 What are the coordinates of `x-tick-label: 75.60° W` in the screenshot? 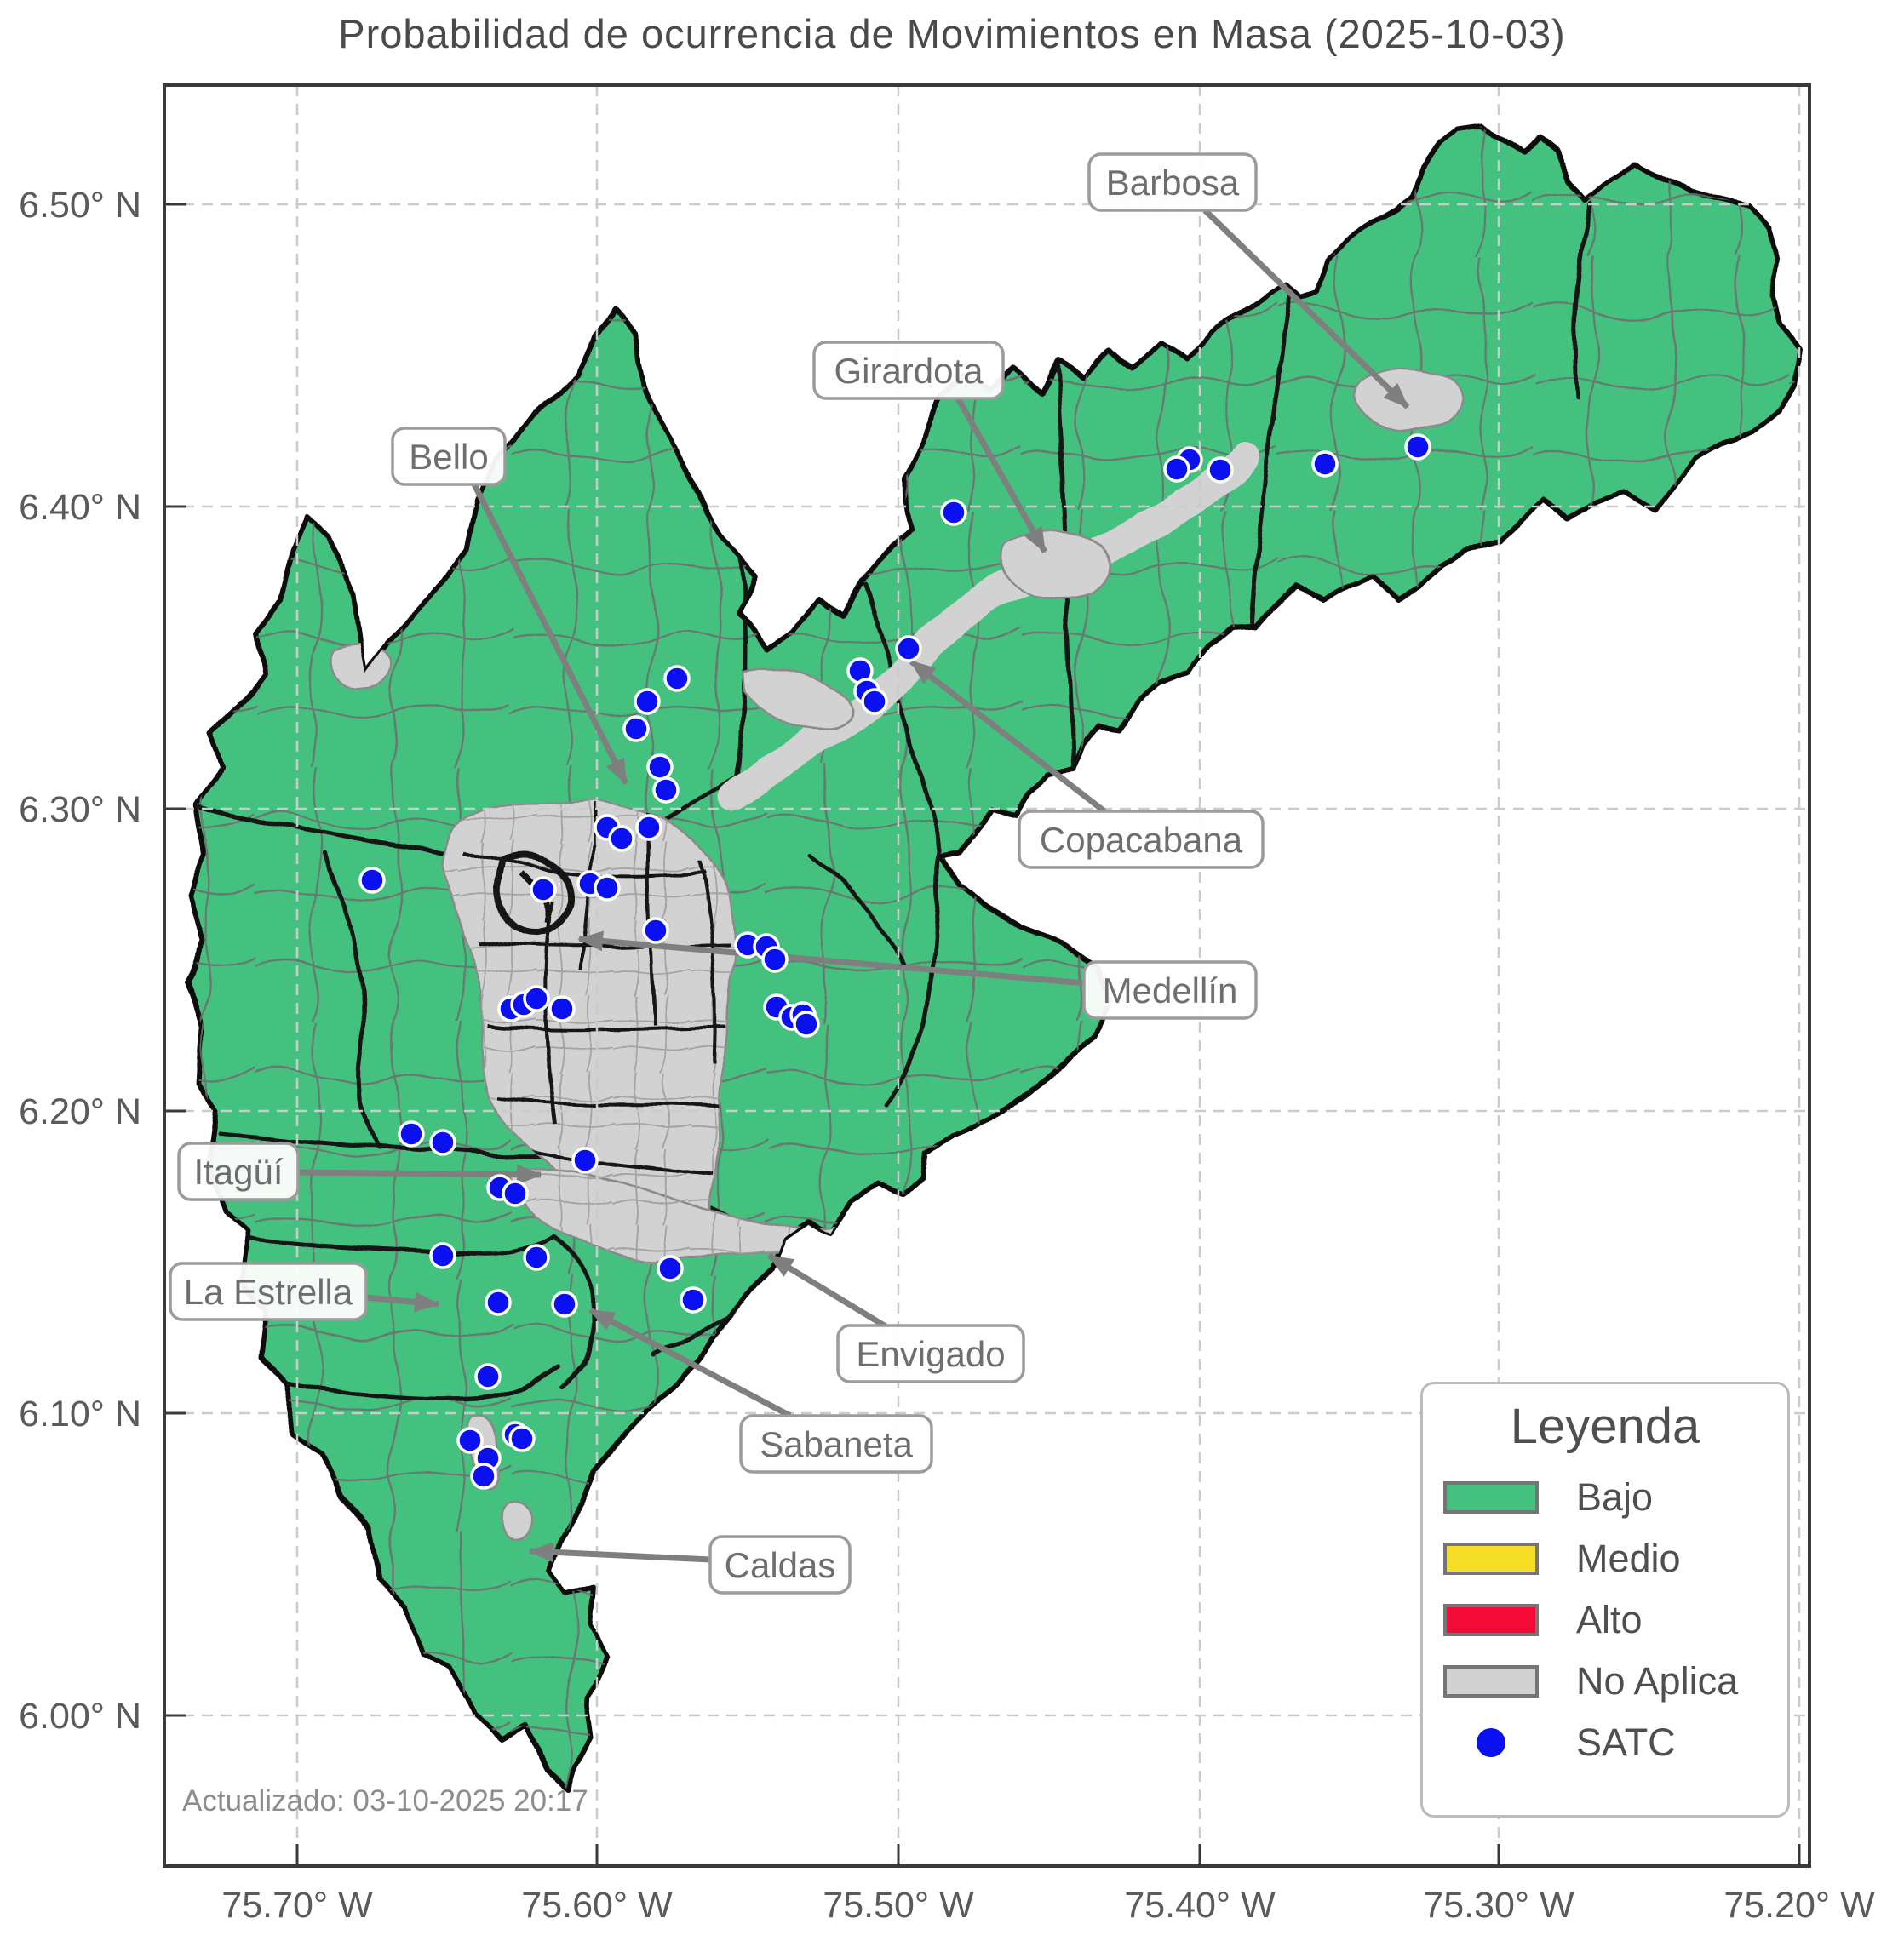 It's located at (597, 1906).